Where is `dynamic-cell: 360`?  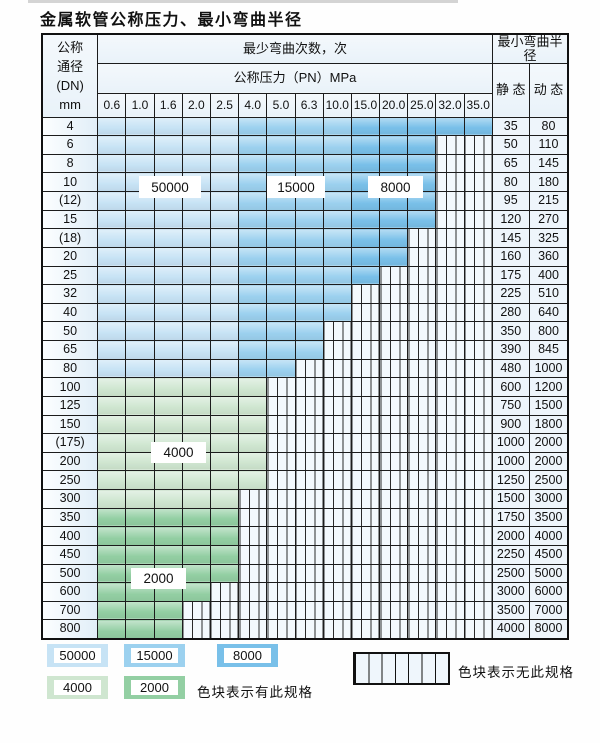
dynamic-cell: 360 is located at coordinates (548, 256).